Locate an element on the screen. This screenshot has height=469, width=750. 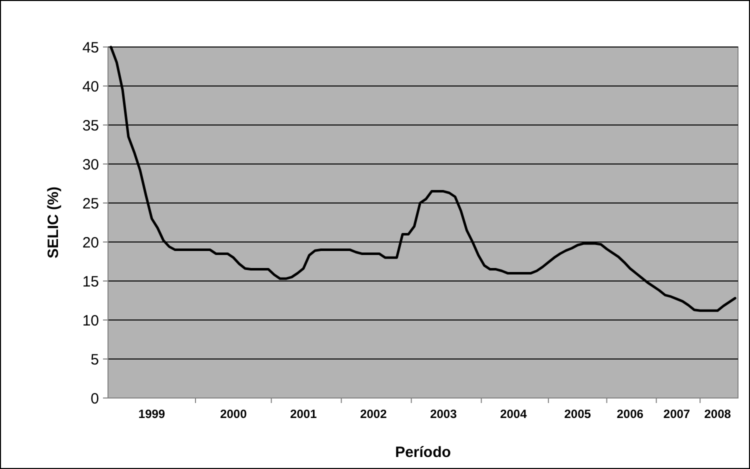
y-tick-label: 20 is located at coordinates (90, 243).